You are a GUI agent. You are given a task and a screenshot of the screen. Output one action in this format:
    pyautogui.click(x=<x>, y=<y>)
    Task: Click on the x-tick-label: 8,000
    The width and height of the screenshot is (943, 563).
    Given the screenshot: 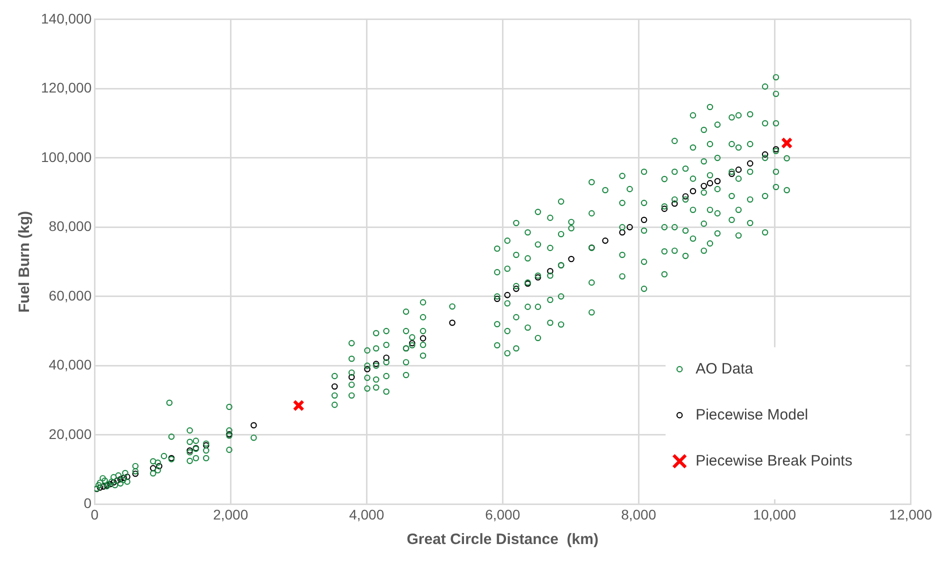 What is the action you would take?
    pyautogui.click(x=638, y=514)
    